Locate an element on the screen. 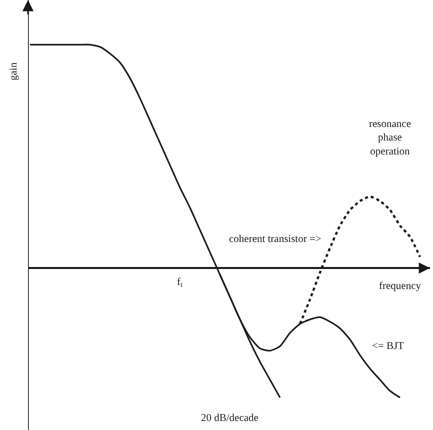 Image resolution: width=433 pixels, height=430 pixels. series-label: coherent transistor => is located at coordinates (275, 239).